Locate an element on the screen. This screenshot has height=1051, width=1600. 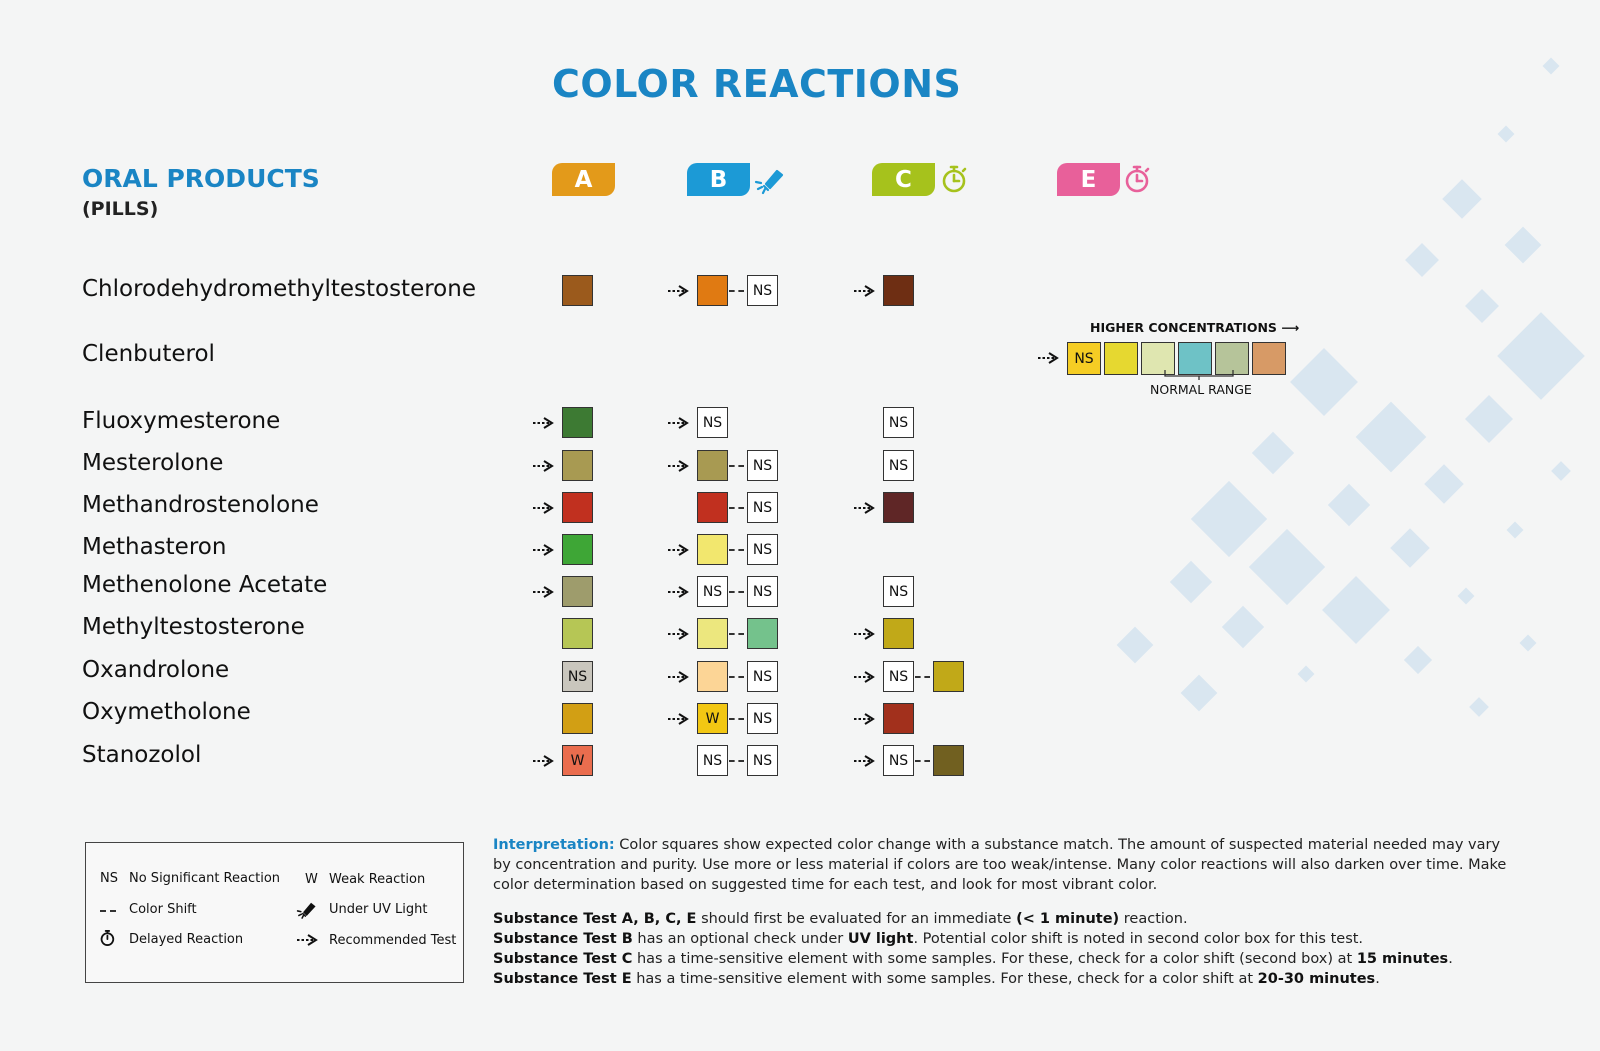
higher-concentrations-label: HIGHER CONCENTRATIONS ⟶ is located at coordinates (1195, 327).